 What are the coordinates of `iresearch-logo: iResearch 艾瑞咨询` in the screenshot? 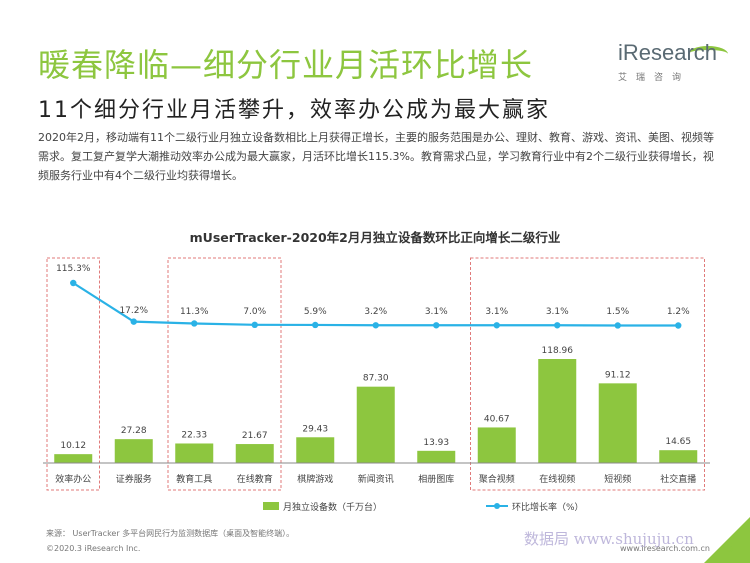 It's located at (673, 65).